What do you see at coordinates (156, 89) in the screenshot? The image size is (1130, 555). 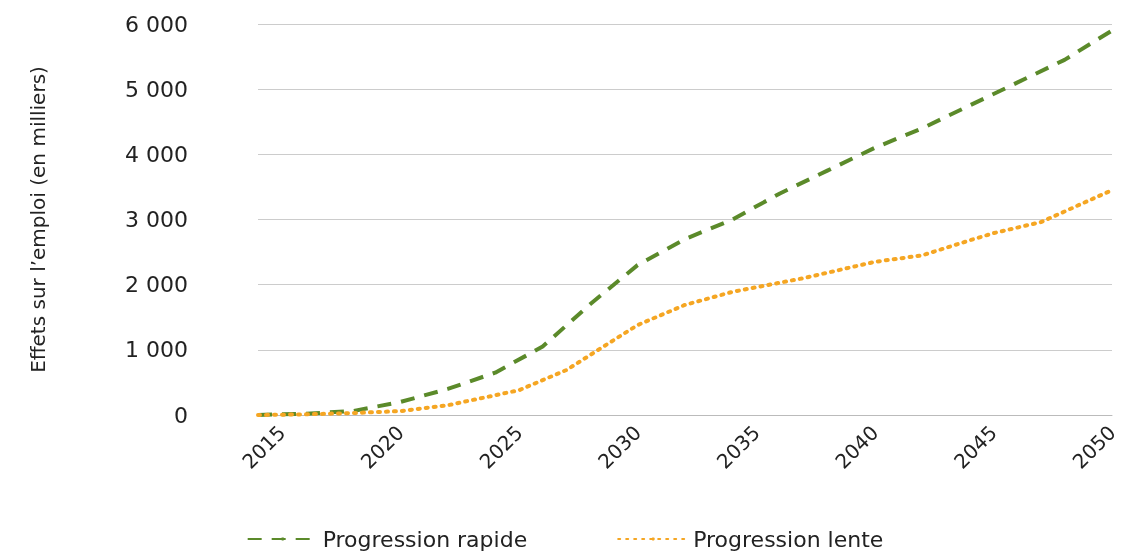 I see `y-tick-label: 5 000` at bounding box center [156, 89].